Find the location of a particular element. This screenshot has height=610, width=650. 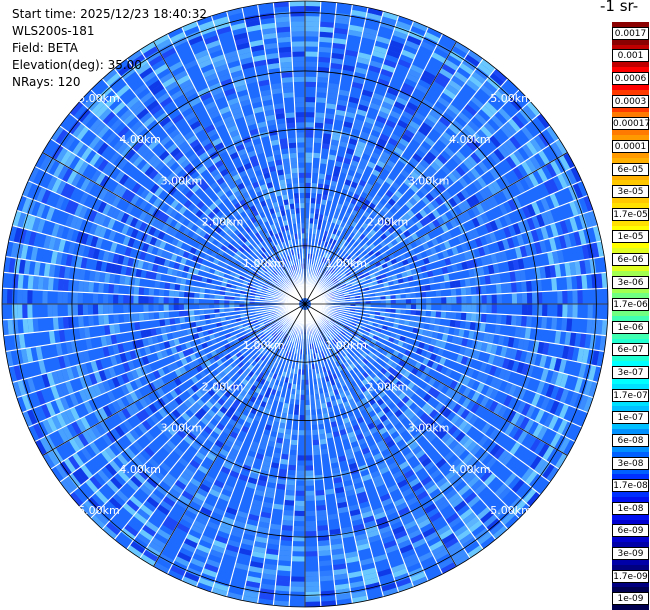

range-ring-label: 5.00km is located at coordinates (511, 98).